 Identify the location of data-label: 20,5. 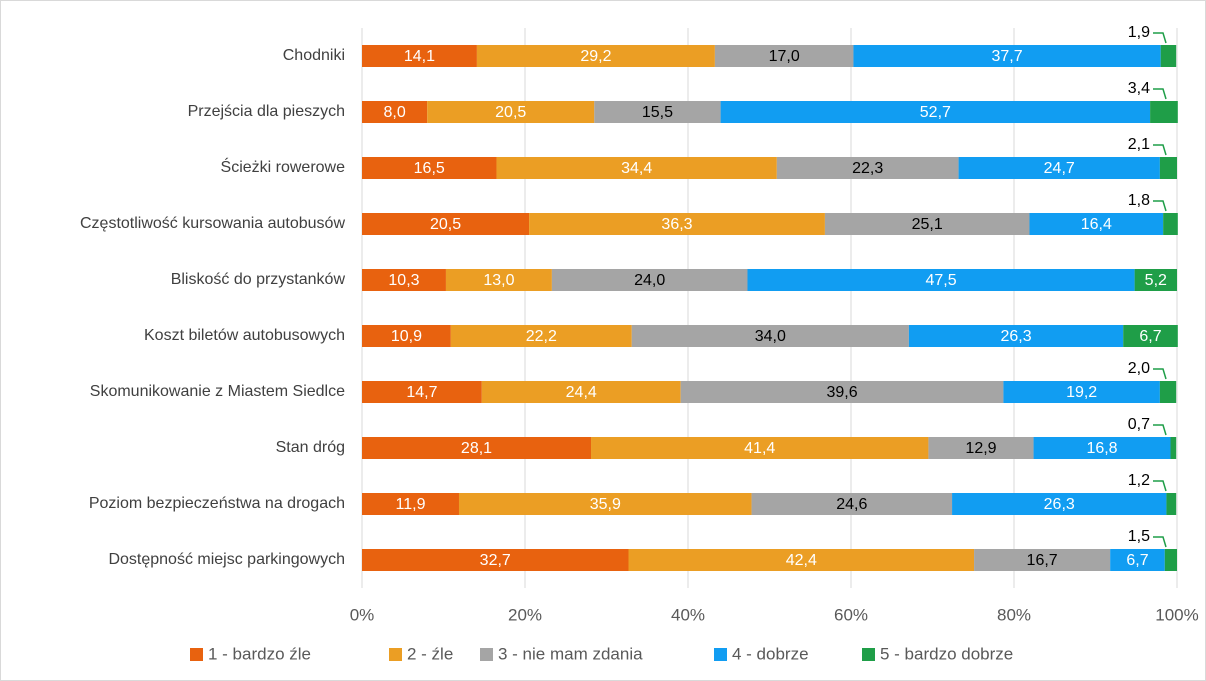
(445, 224).